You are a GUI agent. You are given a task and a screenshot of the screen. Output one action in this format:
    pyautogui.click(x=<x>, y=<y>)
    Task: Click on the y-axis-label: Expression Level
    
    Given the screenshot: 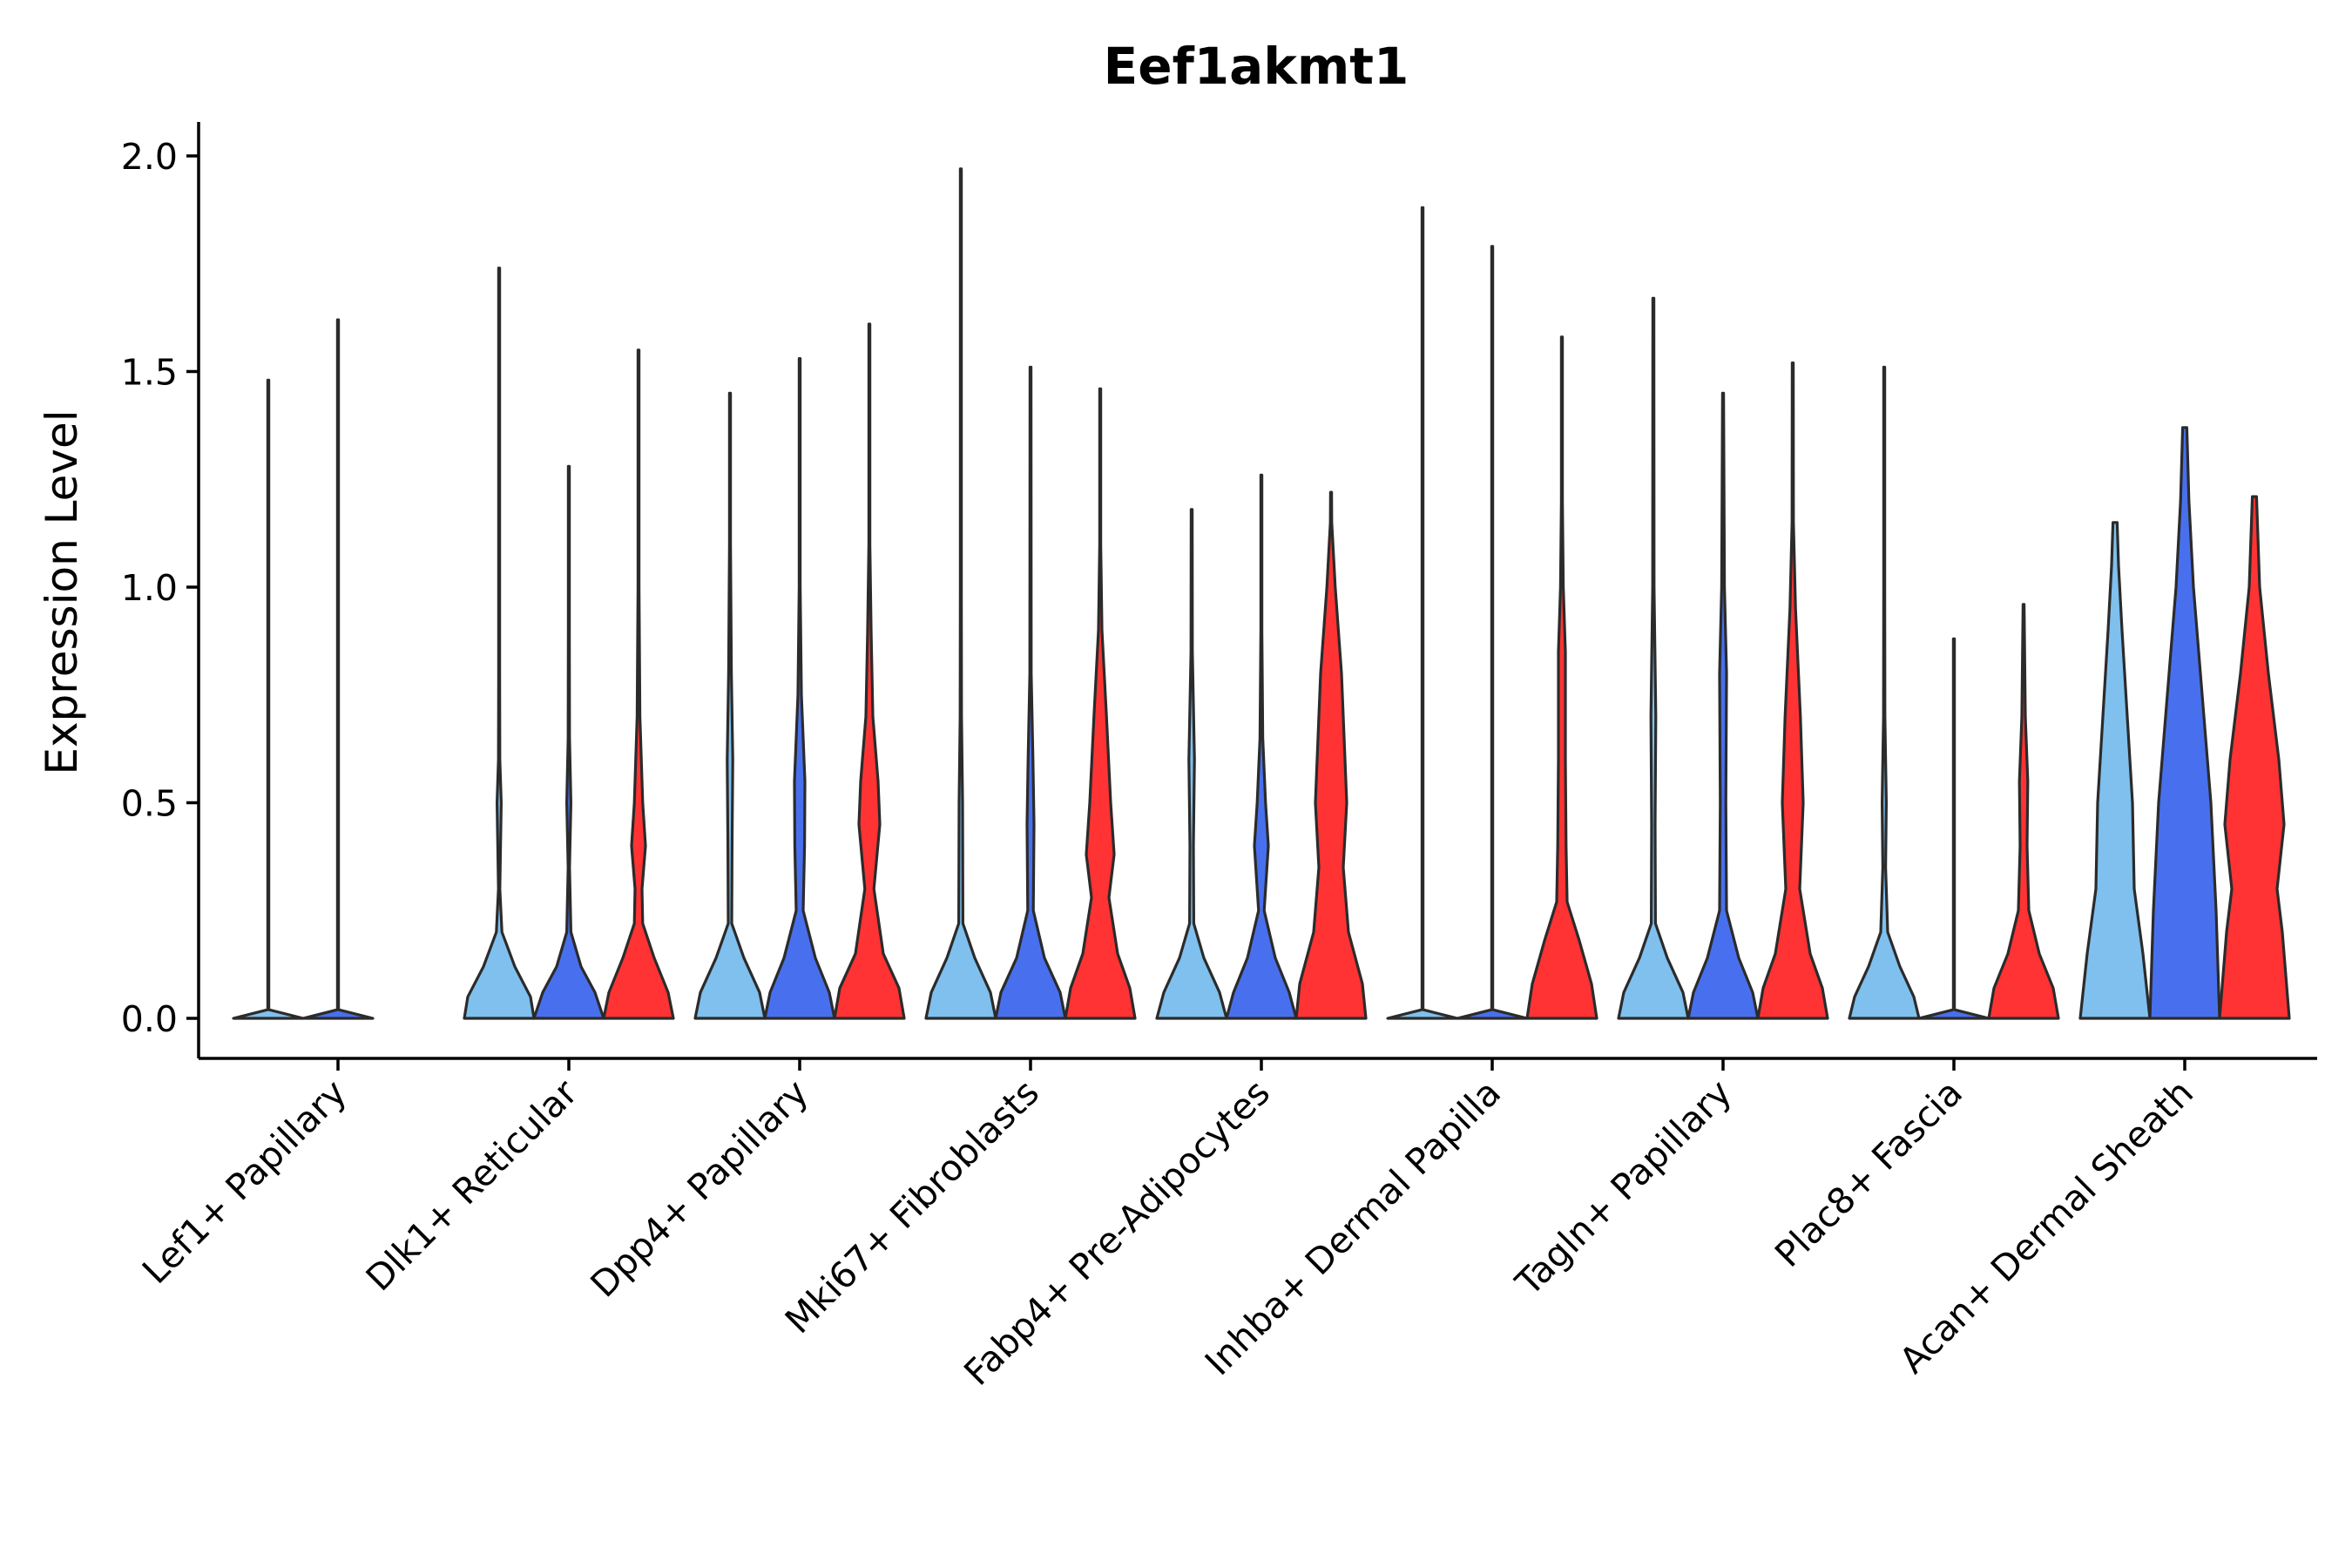 What is the action you would take?
    pyautogui.click(x=62, y=591)
    